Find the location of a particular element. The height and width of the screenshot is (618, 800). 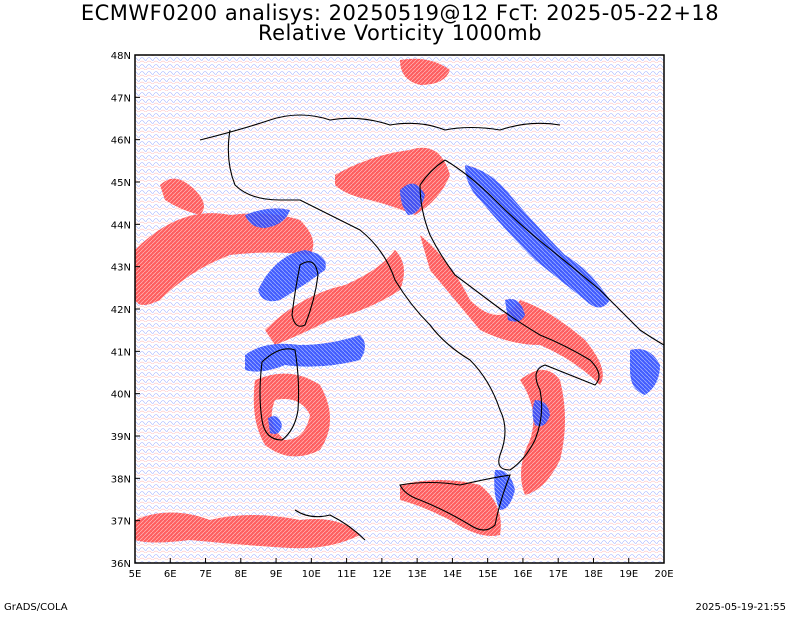

red-band-tyrrhenian is located at coordinates (334, 297).